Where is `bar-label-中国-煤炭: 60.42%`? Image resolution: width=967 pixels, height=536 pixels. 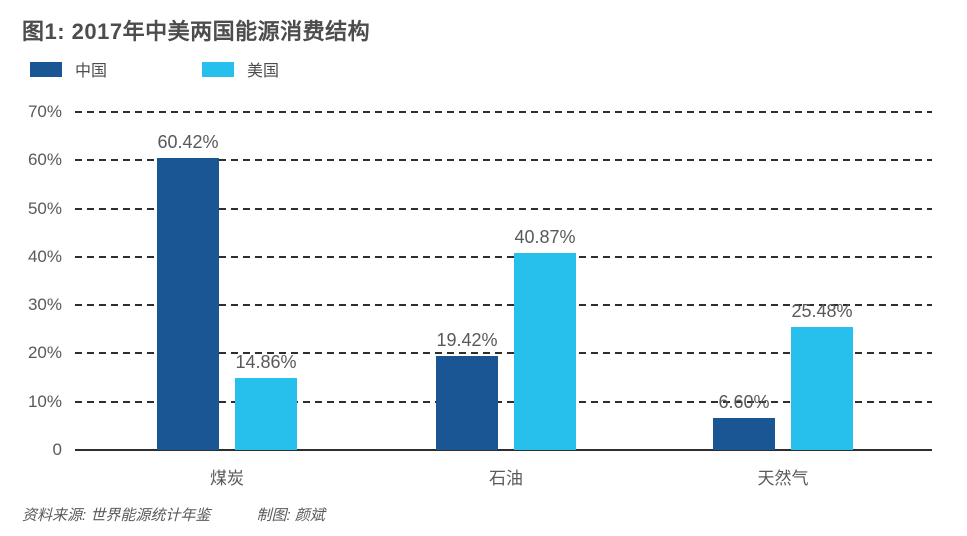 bar-label-中国-煤炭: 60.42% is located at coordinates (188, 142).